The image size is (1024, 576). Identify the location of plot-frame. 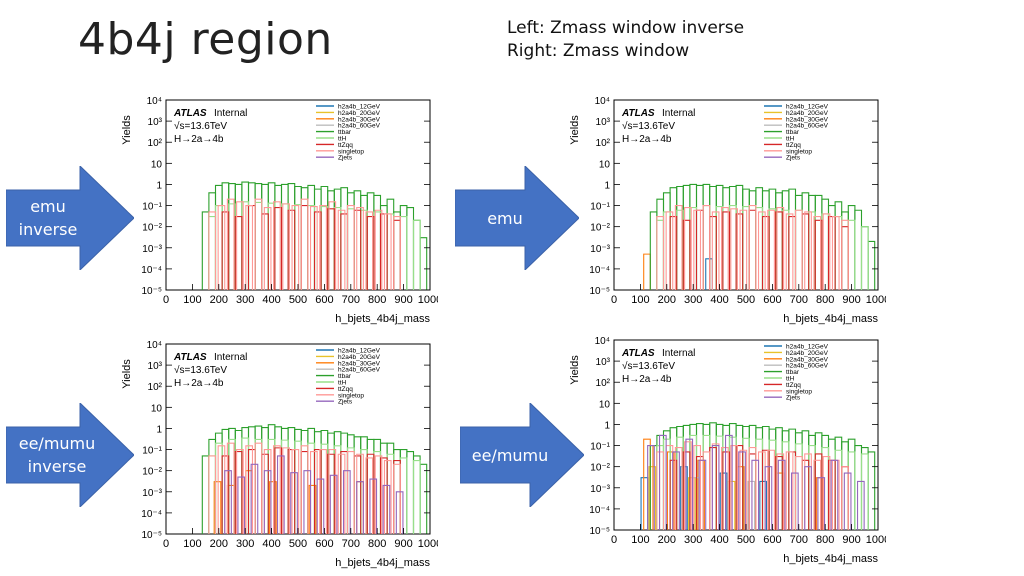
(746, 195).